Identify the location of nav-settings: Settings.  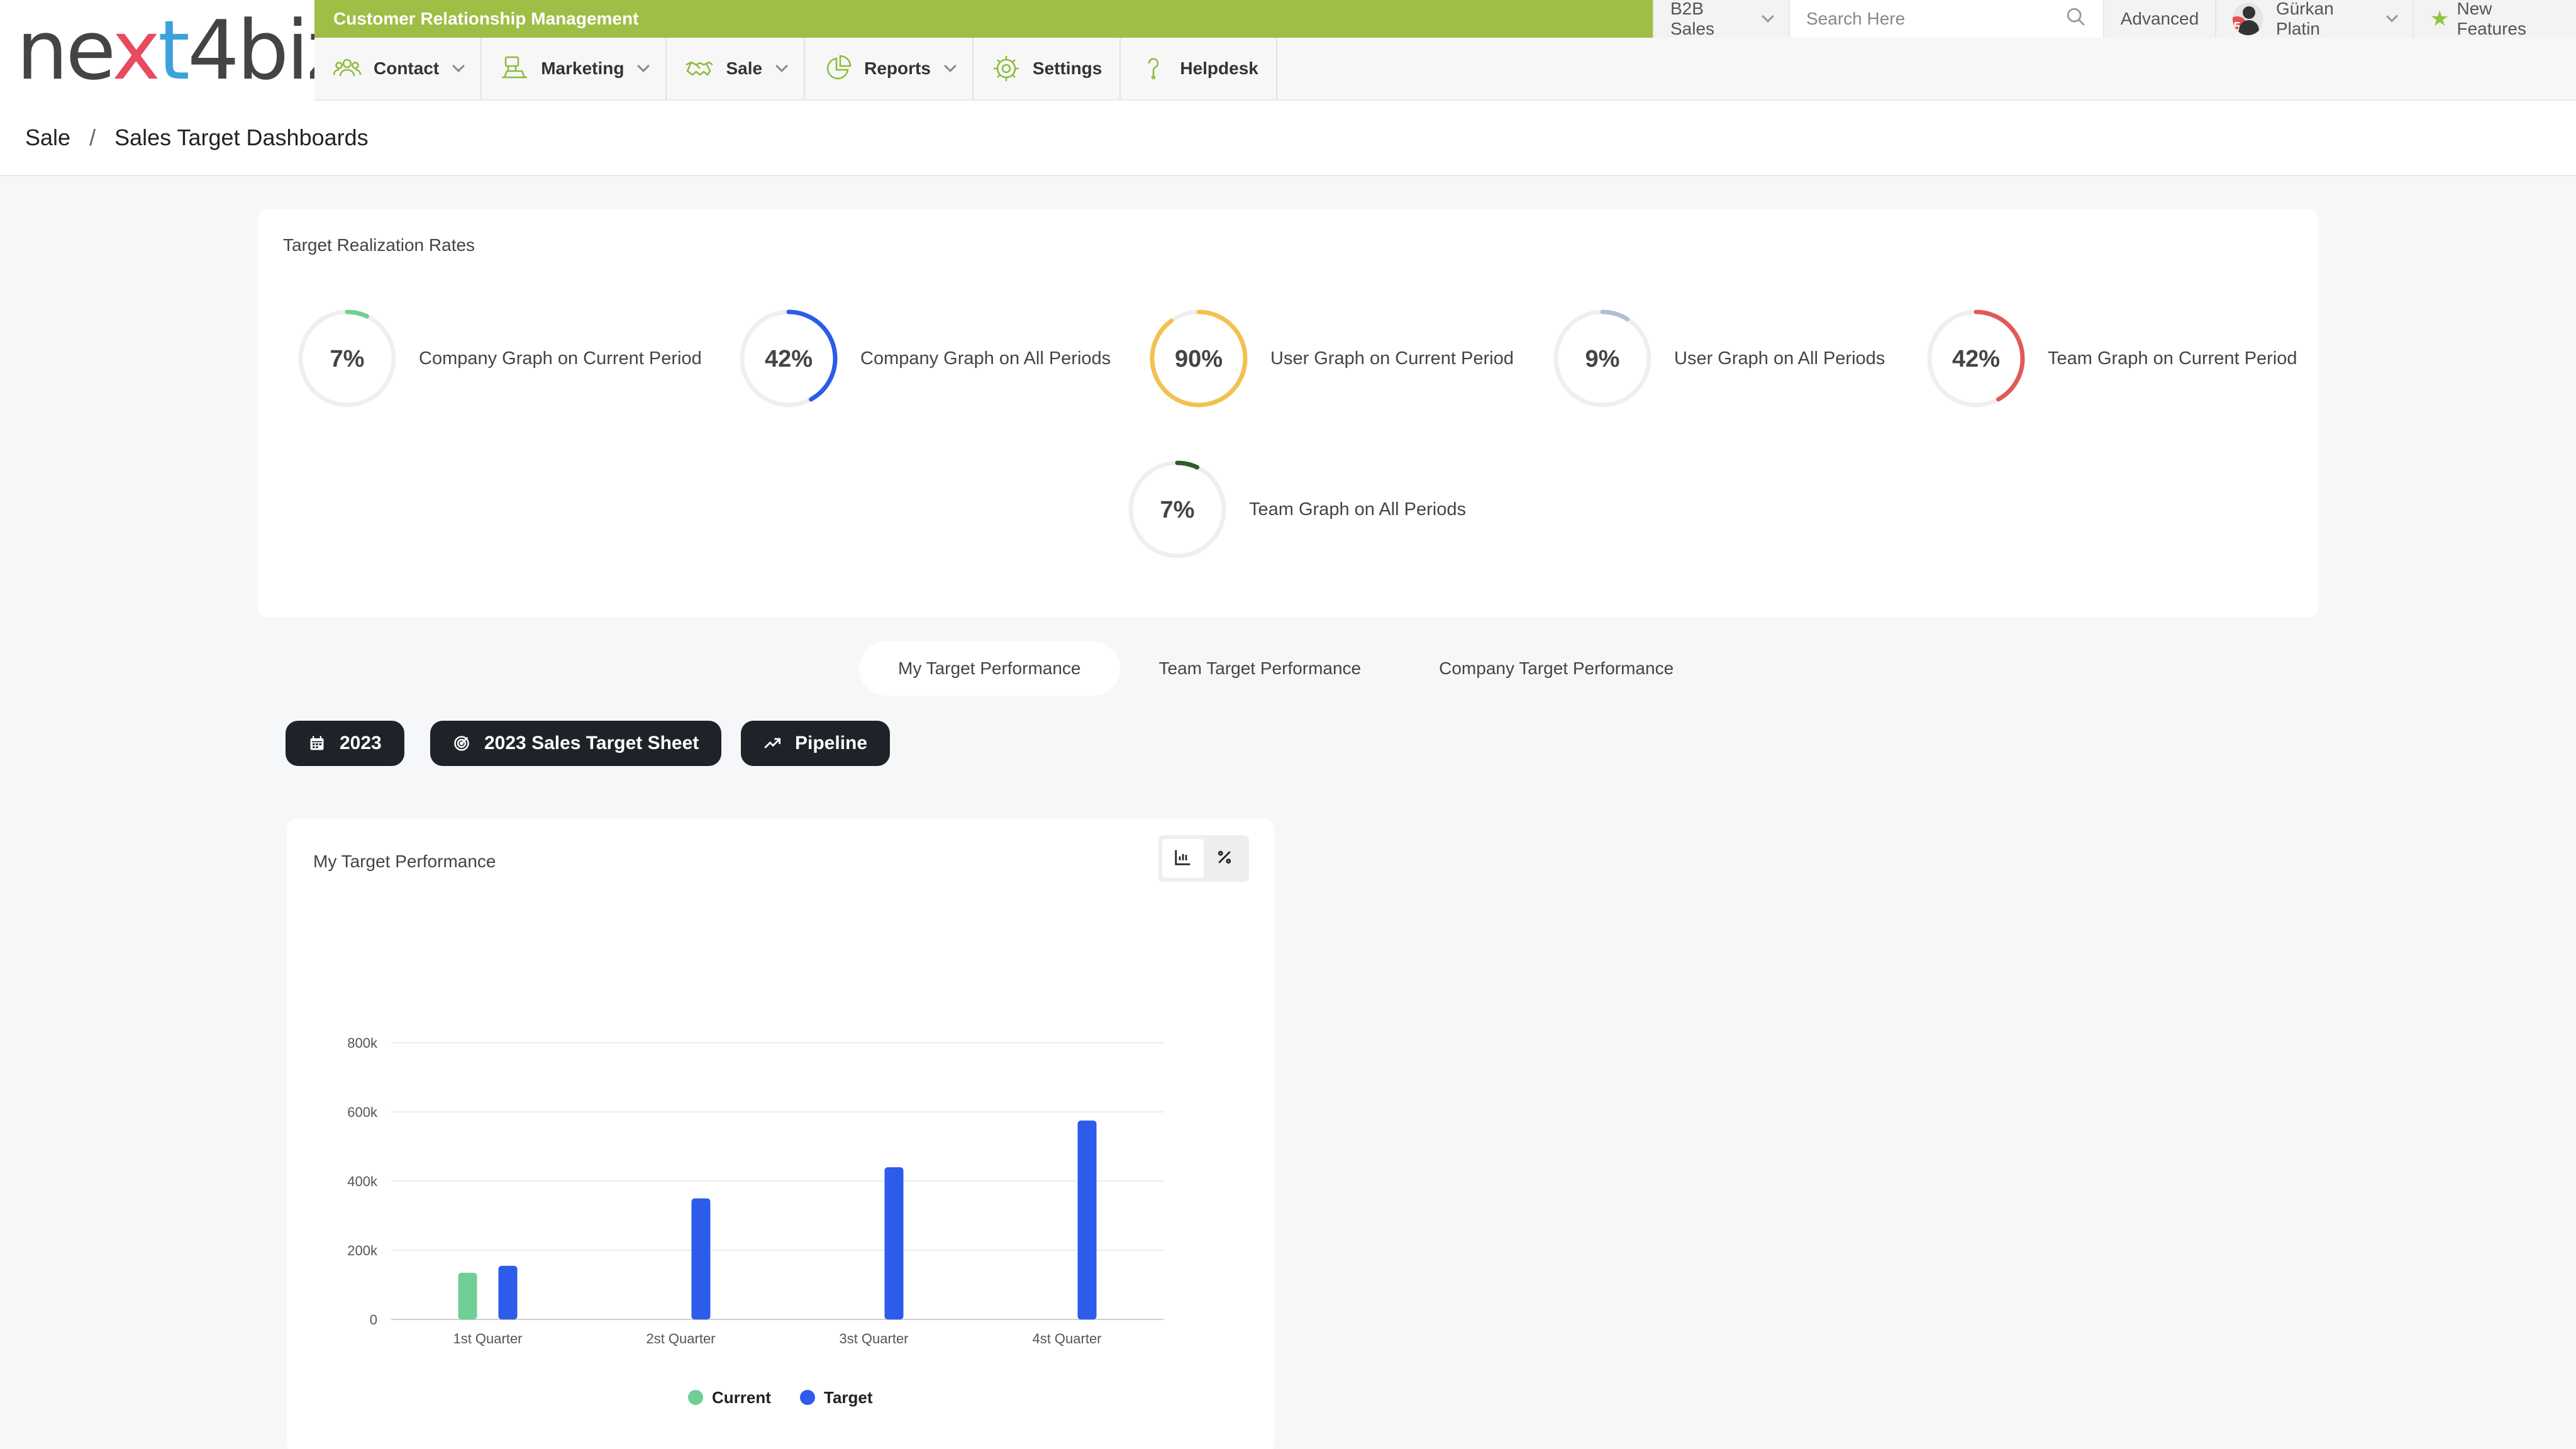
(1047, 68).